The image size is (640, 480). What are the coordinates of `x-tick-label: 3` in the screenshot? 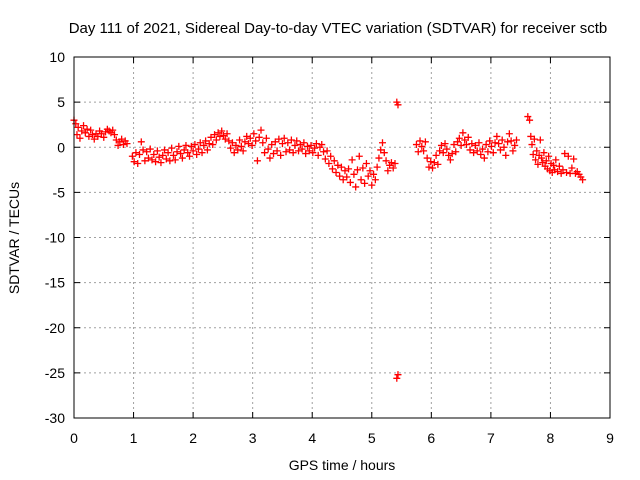 It's located at (253, 438).